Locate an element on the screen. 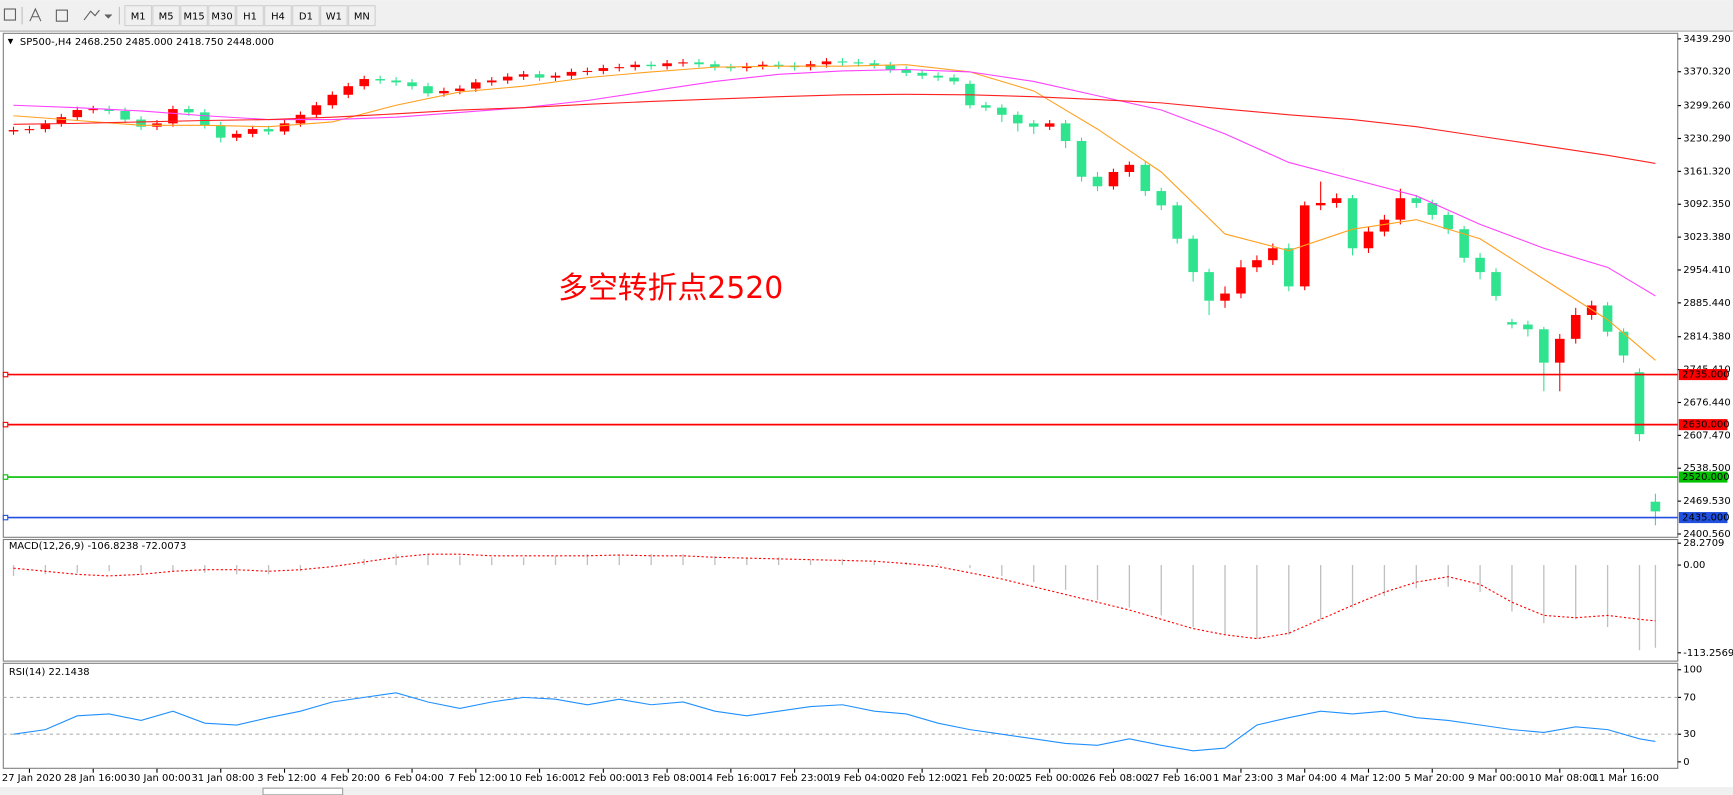  y-tick-label: 3023.380 is located at coordinates (1706, 237).